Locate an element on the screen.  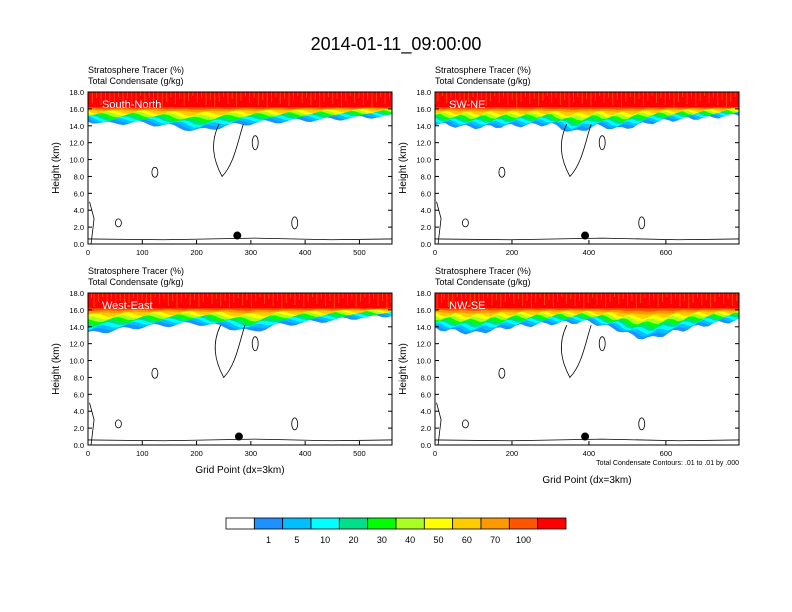
location-marker is located at coordinates (585, 235).